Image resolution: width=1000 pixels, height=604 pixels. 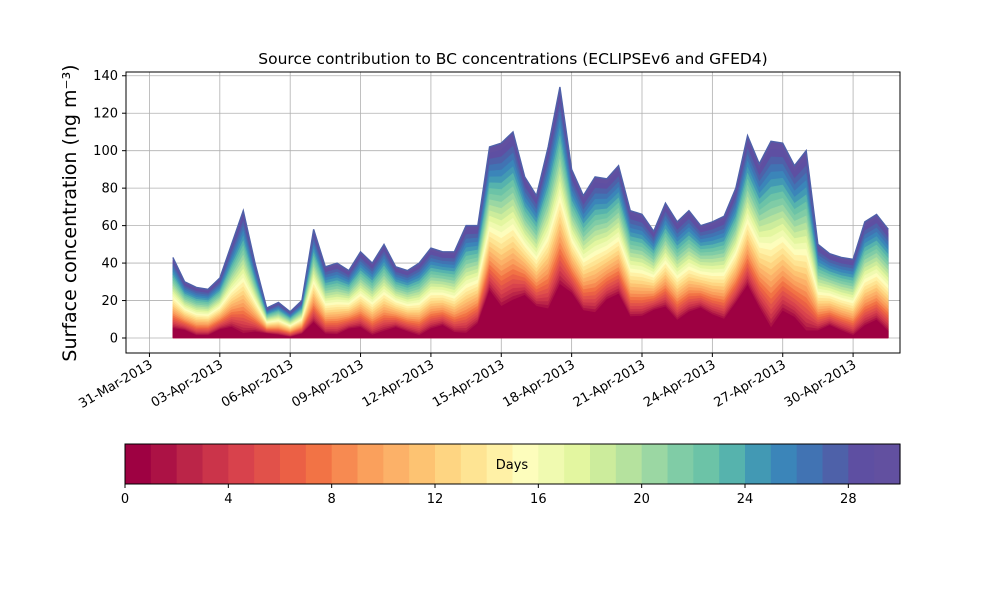 I want to click on colorbar-tick-label: 4, so click(x=228, y=499).